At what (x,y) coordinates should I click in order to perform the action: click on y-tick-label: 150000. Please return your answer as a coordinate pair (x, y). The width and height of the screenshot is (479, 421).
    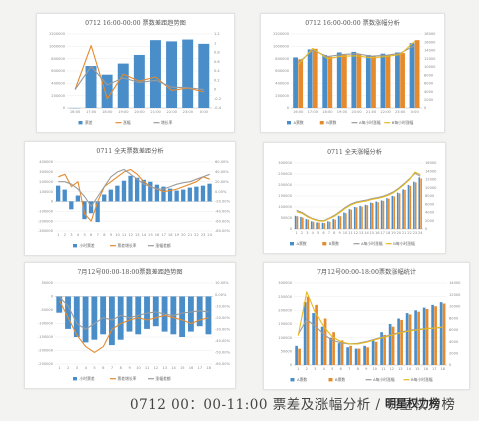
    Looking at the image, I should click on (285, 196).